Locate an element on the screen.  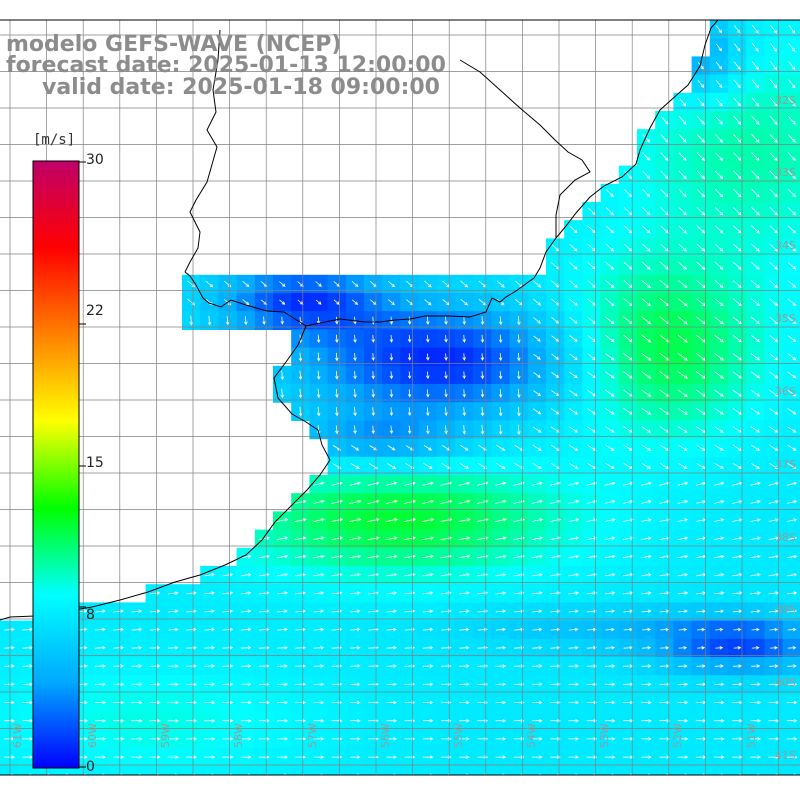
colorbar-unit: [m/s] is located at coordinates (54, 140).